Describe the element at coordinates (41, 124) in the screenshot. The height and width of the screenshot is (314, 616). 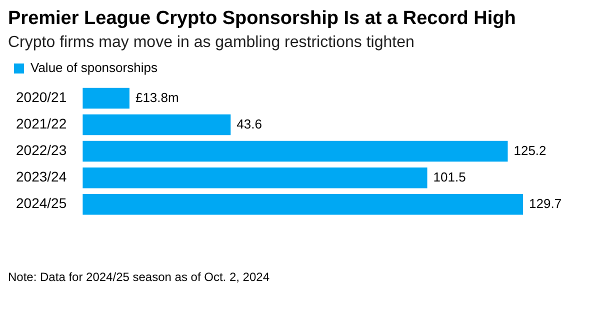
I see `y-tick-label: 2021/22` at that location.